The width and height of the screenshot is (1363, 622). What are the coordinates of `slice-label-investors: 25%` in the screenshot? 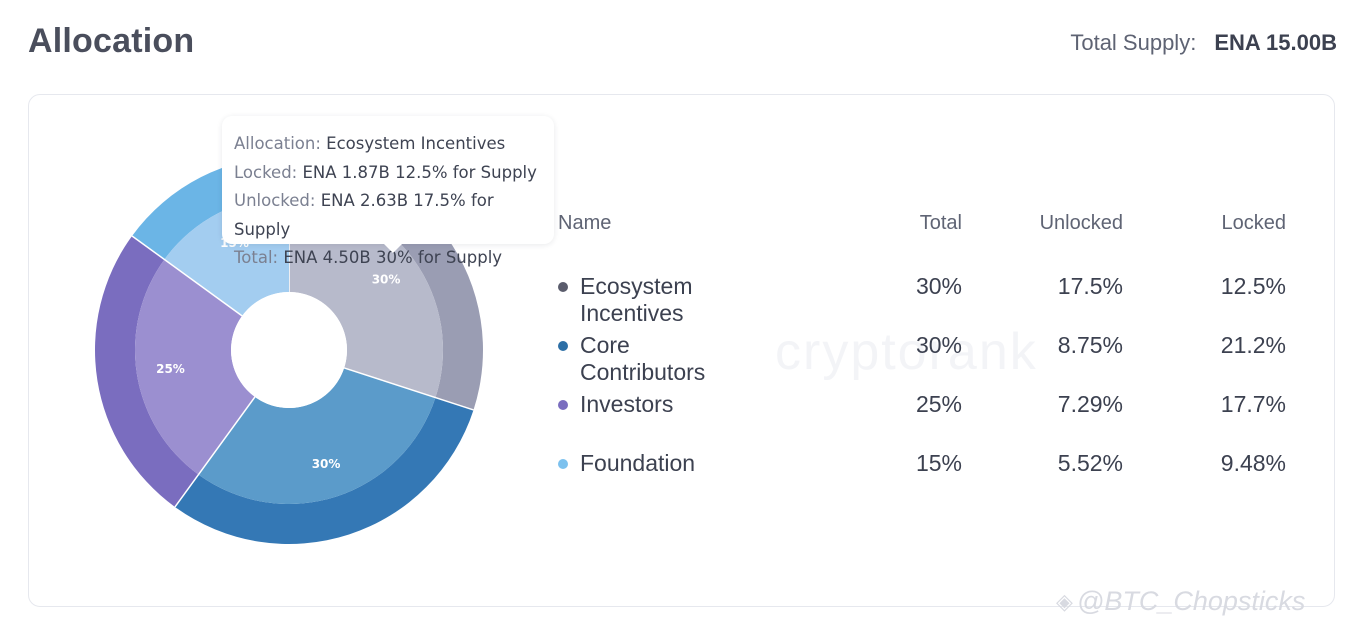 It's located at (170, 369).